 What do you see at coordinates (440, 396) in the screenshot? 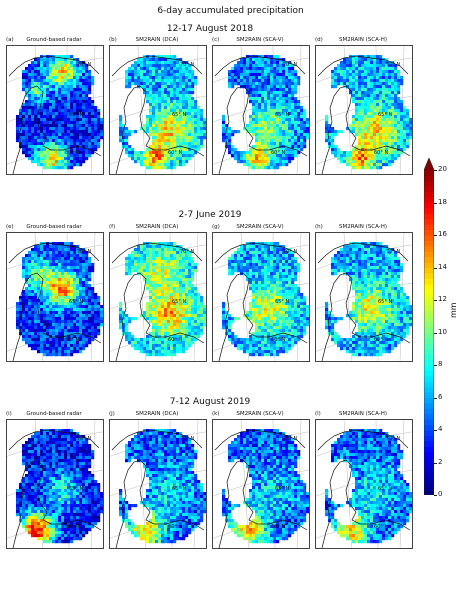
I see `colorbar-tick-label: 6` at bounding box center [440, 396].